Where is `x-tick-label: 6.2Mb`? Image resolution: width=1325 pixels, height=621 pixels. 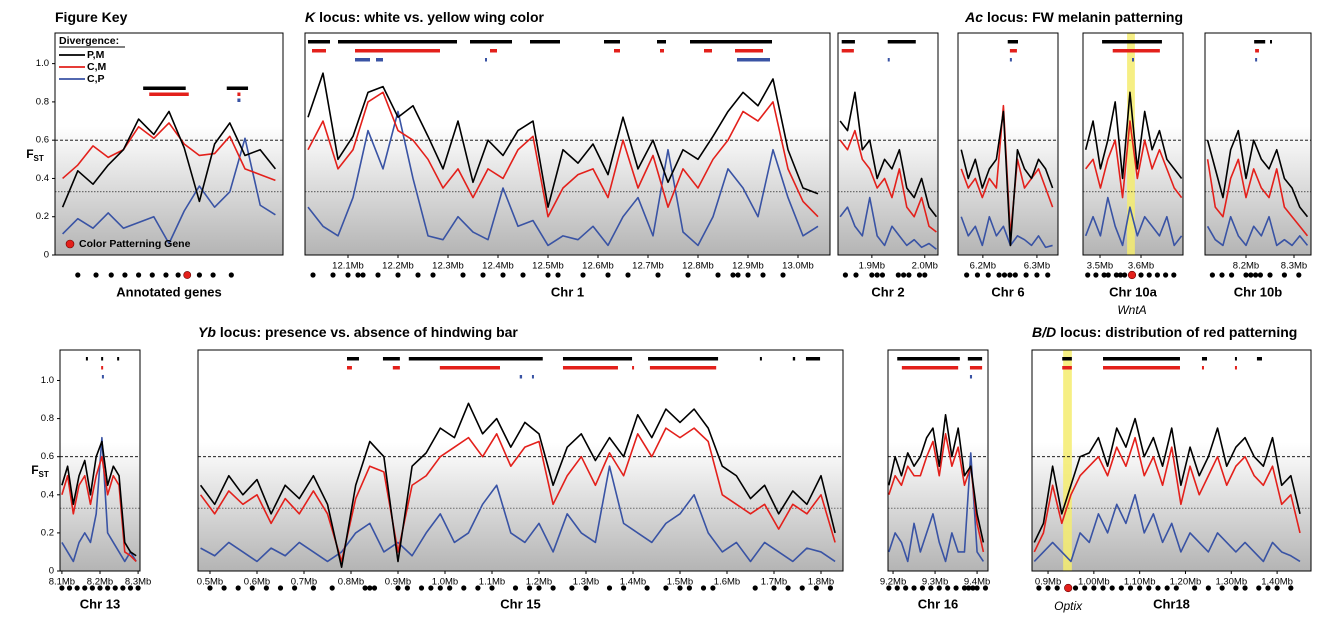
x-tick-label: 6.2Mb is located at coordinates (983, 266).